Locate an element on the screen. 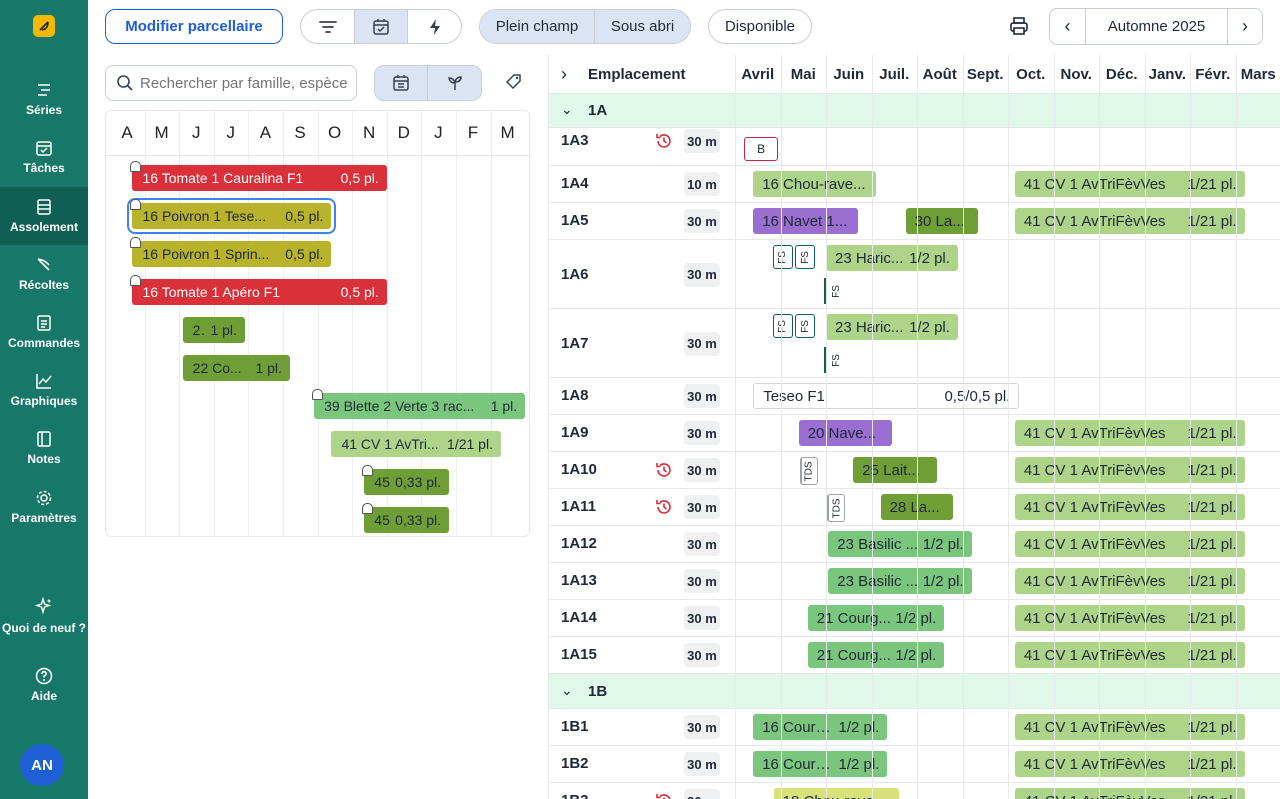 This screenshot has height=799, width=1280. location-label: 1A14 is located at coordinates (579, 617).